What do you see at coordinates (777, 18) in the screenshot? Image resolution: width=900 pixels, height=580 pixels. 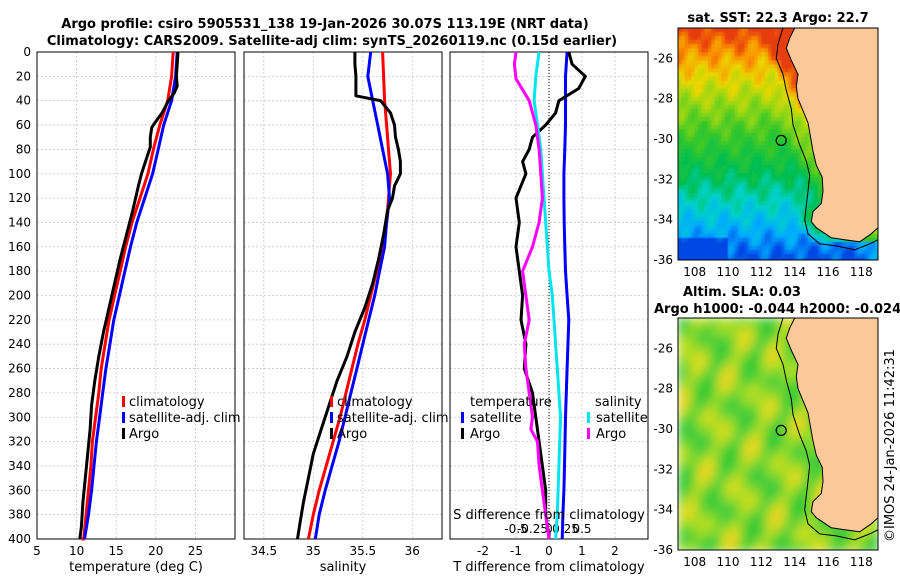 I see `sst-map-title: sat. SST: 22.3 Argo: 22.7` at bounding box center [777, 18].